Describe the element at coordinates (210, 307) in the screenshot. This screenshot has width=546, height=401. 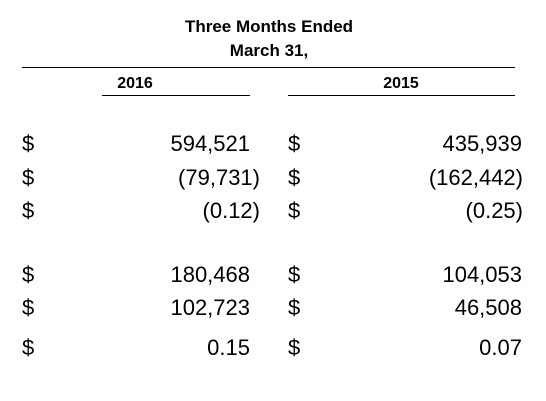
I see `value-2016: 102,723` at that location.